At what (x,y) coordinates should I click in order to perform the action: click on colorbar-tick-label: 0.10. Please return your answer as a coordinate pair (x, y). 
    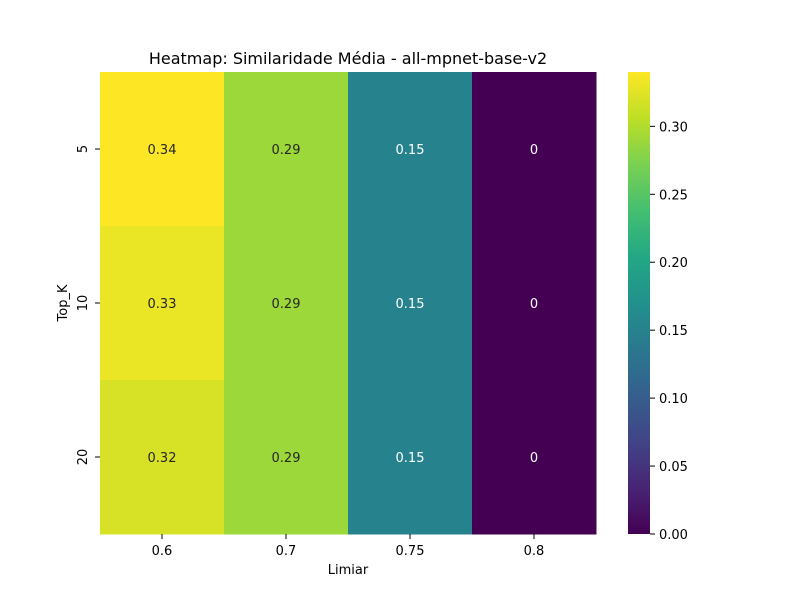
    Looking at the image, I should click on (673, 399).